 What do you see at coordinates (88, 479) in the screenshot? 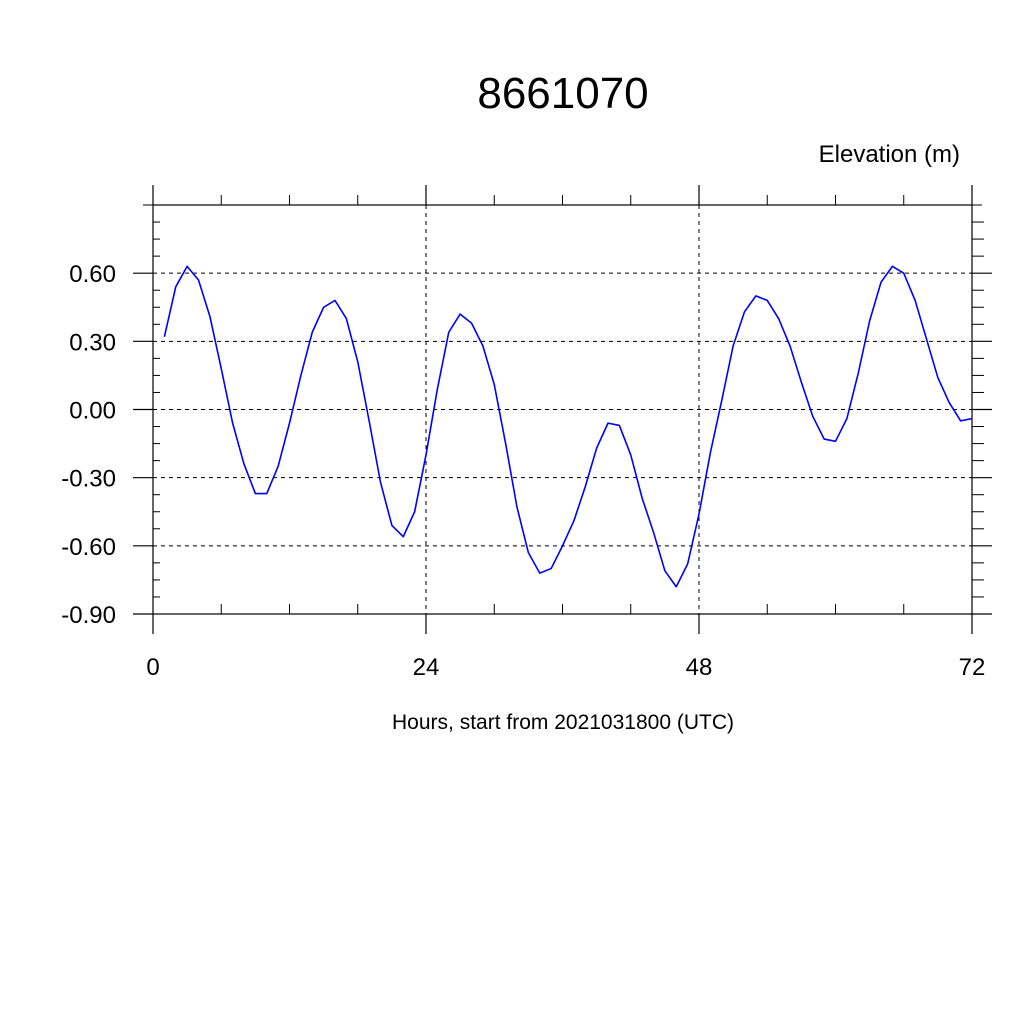
I see `y-tick-label: -0.30` at bounding box center [88, 479].